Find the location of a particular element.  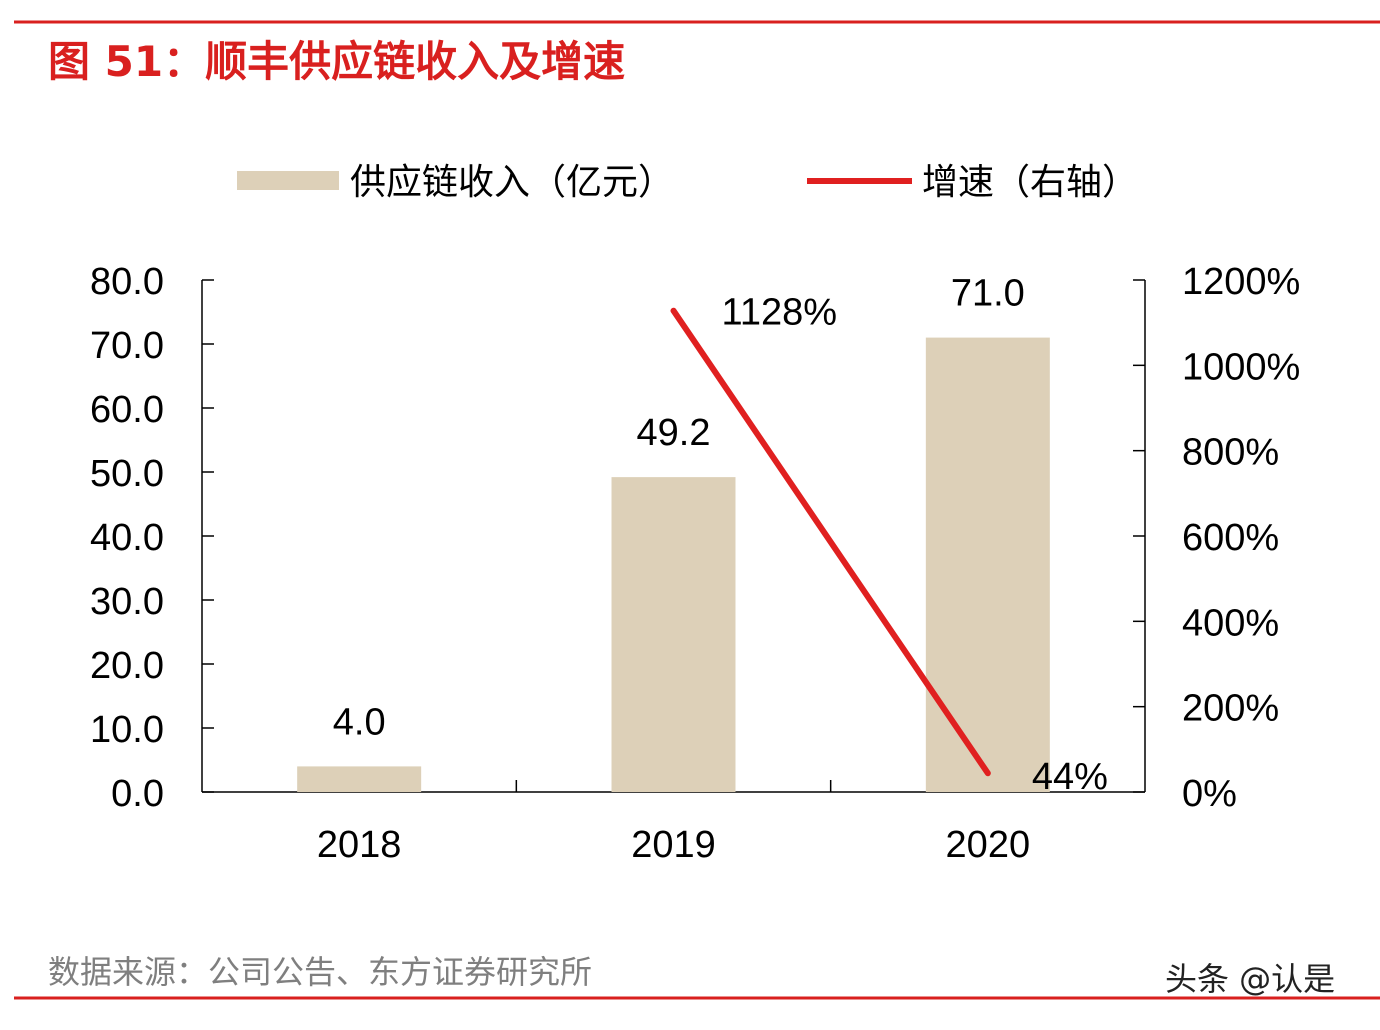

y2-tick-label: 0% is located at coordinates (1209, 794).